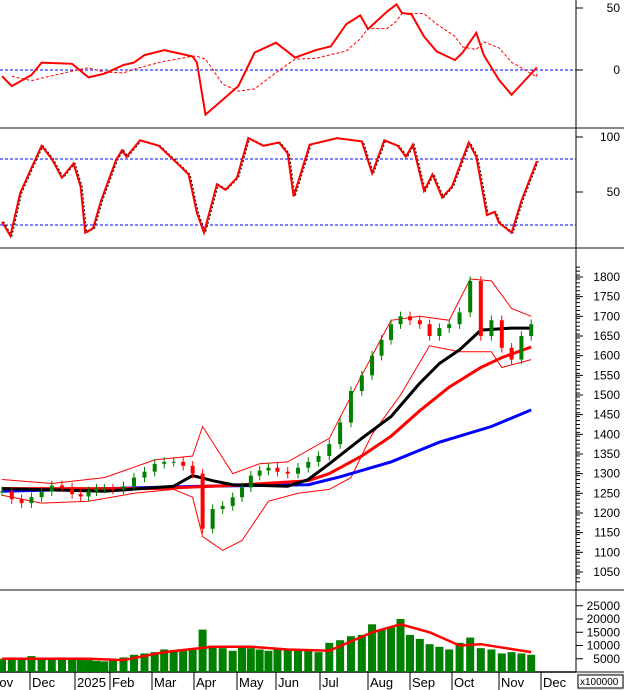 This screenshot has width=624, height=690. What do you see at coordinates (616, 70) in the screenshot?
I see `y-tick-label: 0` at bounding box center [616, 70].